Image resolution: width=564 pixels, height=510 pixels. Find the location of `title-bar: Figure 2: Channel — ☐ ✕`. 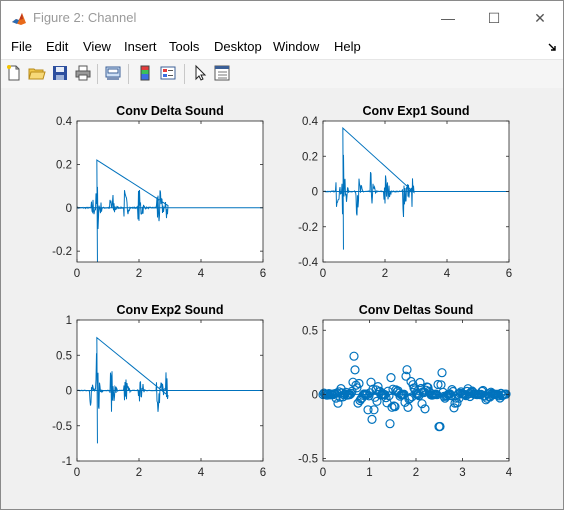

title-bar: Figure 2: Channel — ☐ ✕ is located at coordinates (282, 18).